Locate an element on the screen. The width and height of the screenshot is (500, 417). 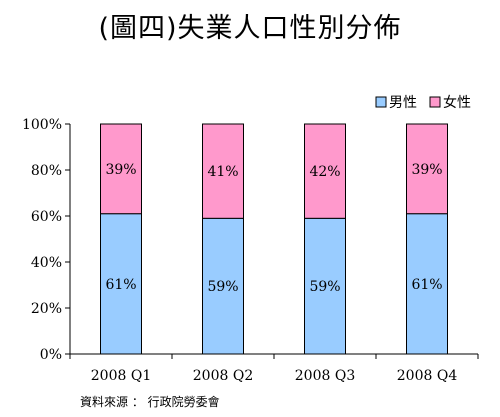
legend-label-female: 女性 is located at coordinates (457, 102).